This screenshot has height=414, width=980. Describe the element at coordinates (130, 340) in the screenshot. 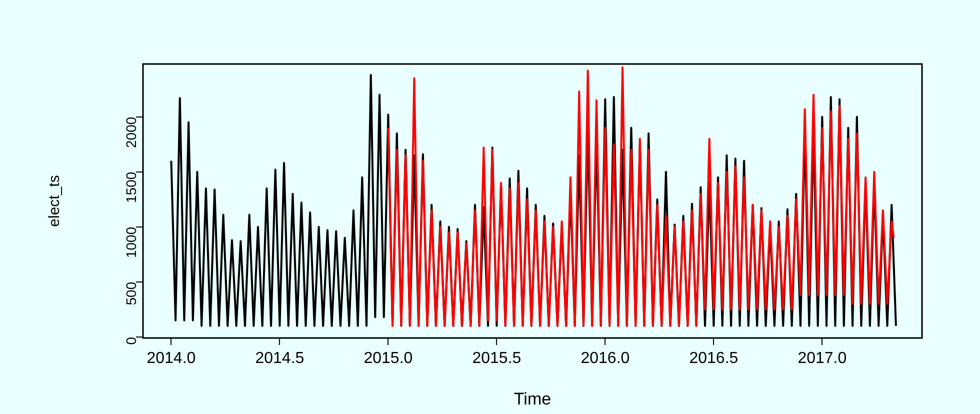

I see `y-tick-label: 0` at that location.